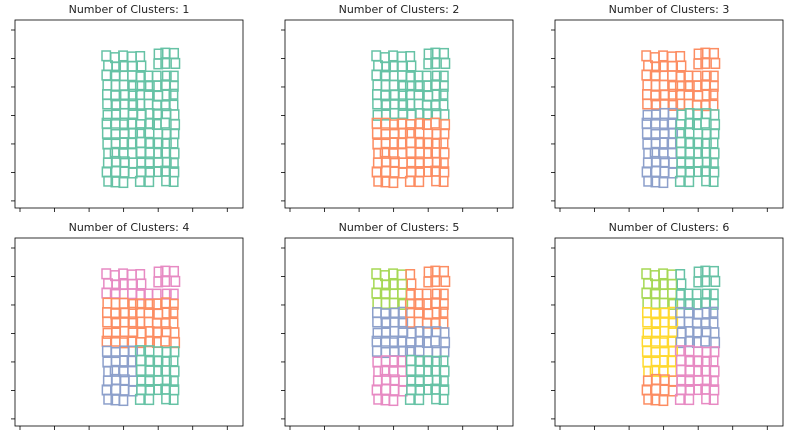  What do you see at coordinates (399, 9) in the screenshot?
I see `panel-title: Number of Clusters: 2` at bounding box center [399, 9].